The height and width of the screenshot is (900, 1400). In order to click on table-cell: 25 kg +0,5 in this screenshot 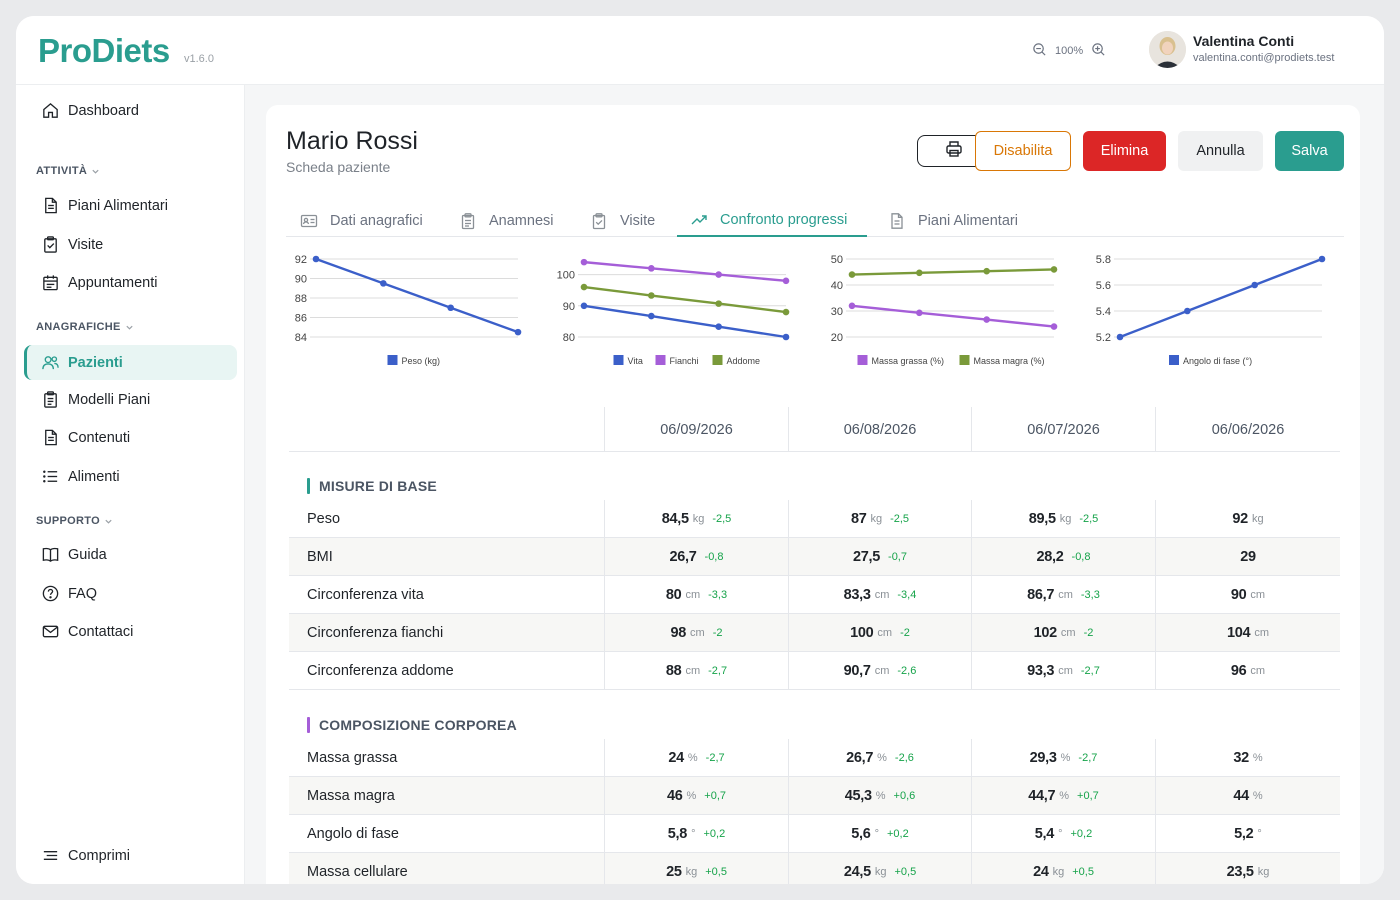, I will do `click(696, 868)`.